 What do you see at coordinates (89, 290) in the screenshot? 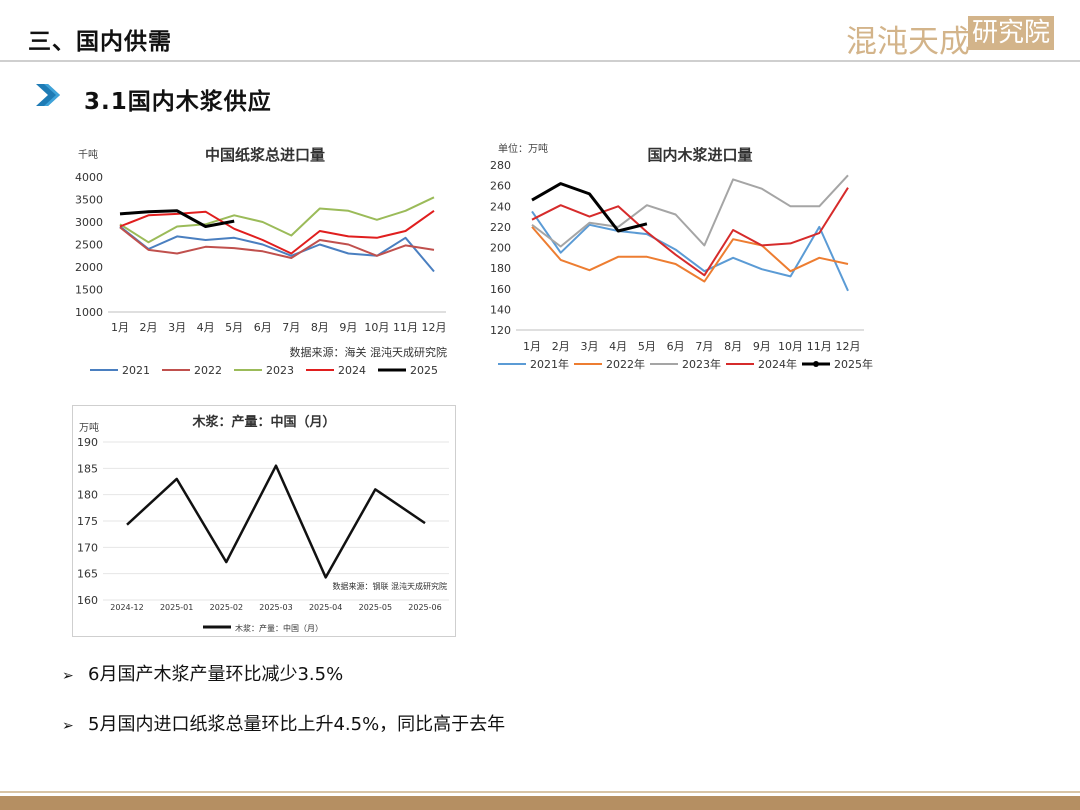
I see `y-tick-label: 1500` at bounding box center [89, 290].